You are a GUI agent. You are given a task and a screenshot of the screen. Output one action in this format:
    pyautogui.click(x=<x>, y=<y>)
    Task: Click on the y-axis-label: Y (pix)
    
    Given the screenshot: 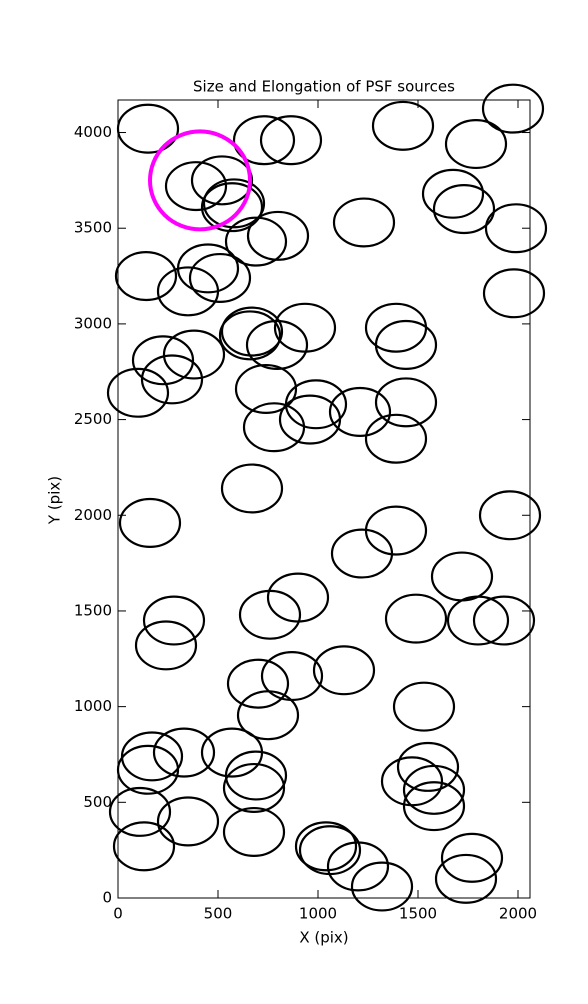 What is the action you would take?
    pyautogui.click(x=55, y=500)
    